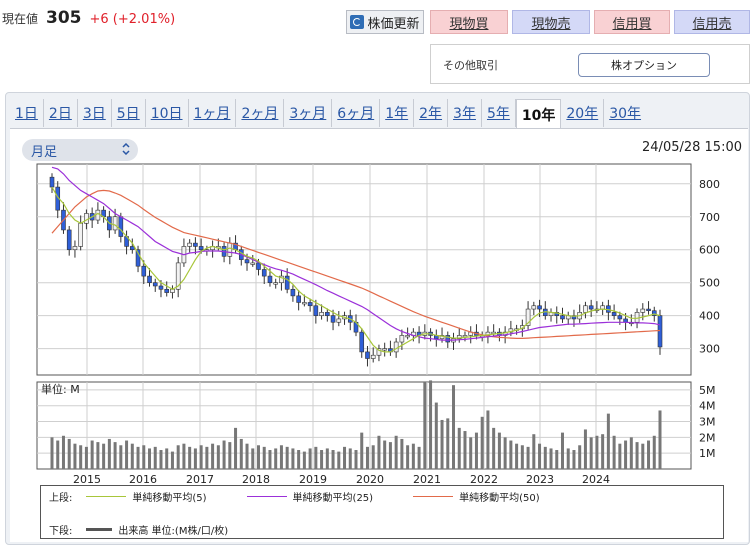 The height and width of the screenshot is (545, 750). Describe the element at coordinates (707, 406) in the screenshot. I see `volume-tick-4M: 4M` at that location.